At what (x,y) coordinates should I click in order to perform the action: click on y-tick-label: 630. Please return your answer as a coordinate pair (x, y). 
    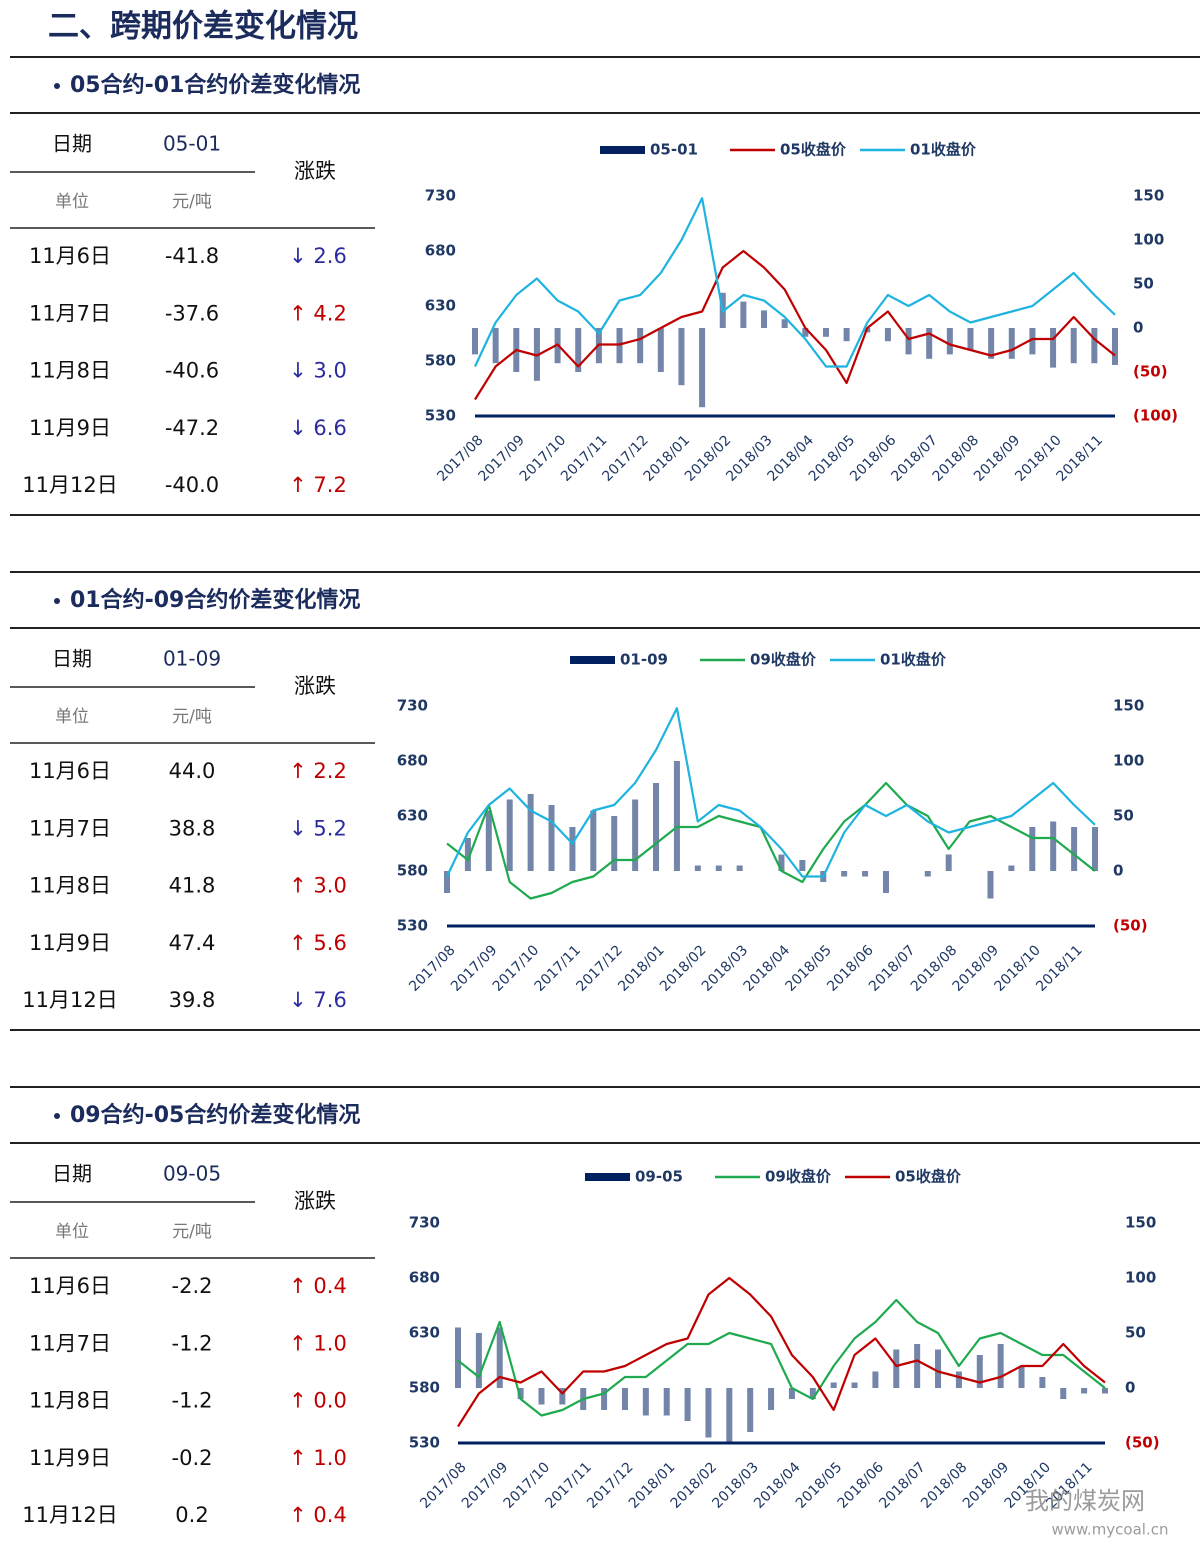
    Looking at the image, I should click on (412, 816).